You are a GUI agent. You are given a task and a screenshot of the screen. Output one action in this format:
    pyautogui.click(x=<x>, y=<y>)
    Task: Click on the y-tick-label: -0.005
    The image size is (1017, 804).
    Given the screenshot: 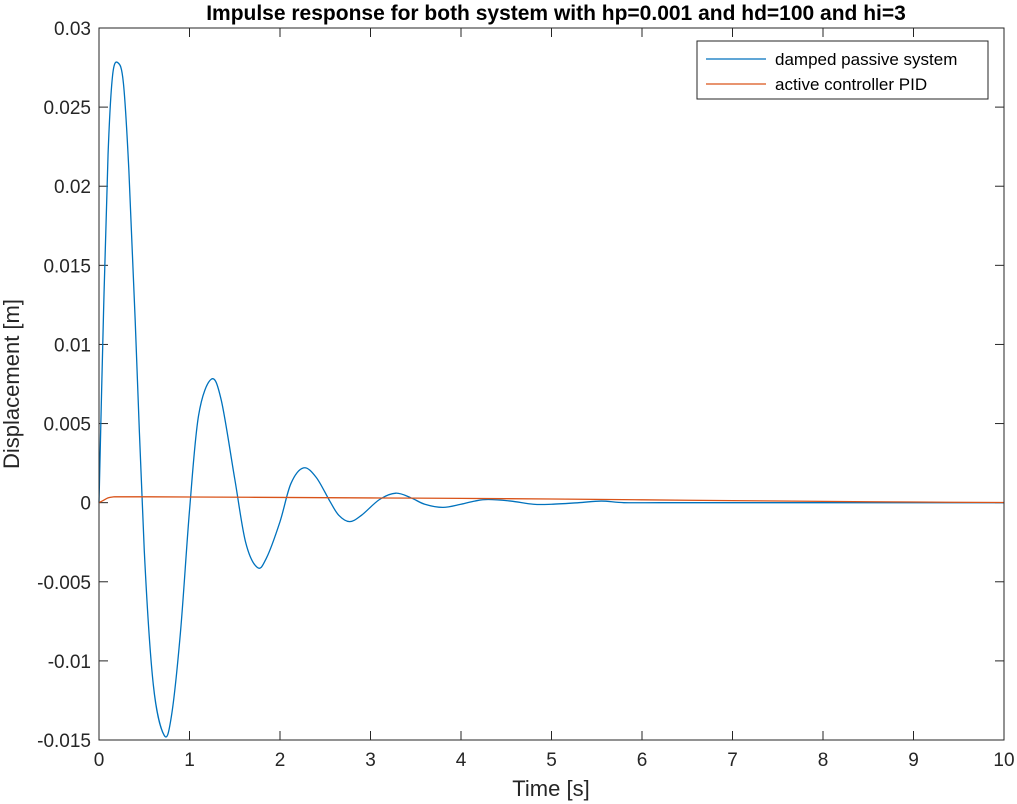 What is the action you would take?
    pyautogui.click(x=64, y=583)
    